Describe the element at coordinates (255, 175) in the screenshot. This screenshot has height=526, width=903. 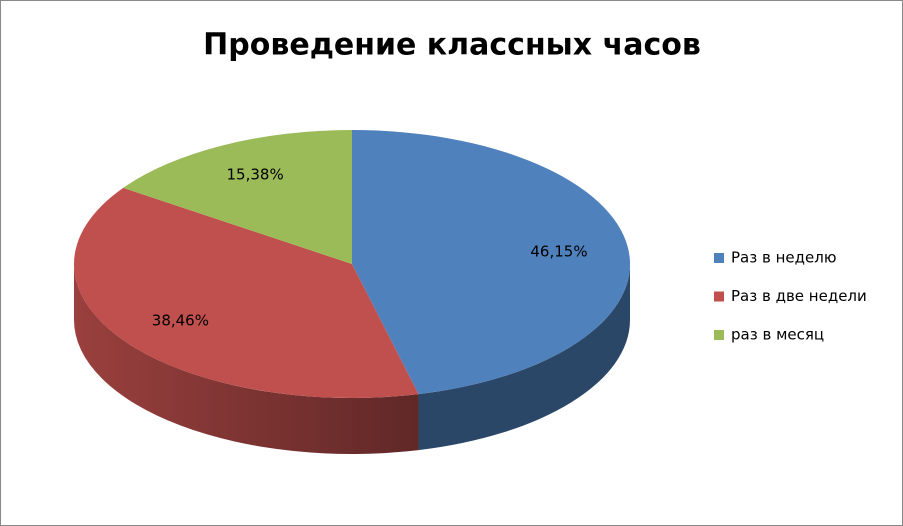
I see `data-label: 15,38%` at that location.